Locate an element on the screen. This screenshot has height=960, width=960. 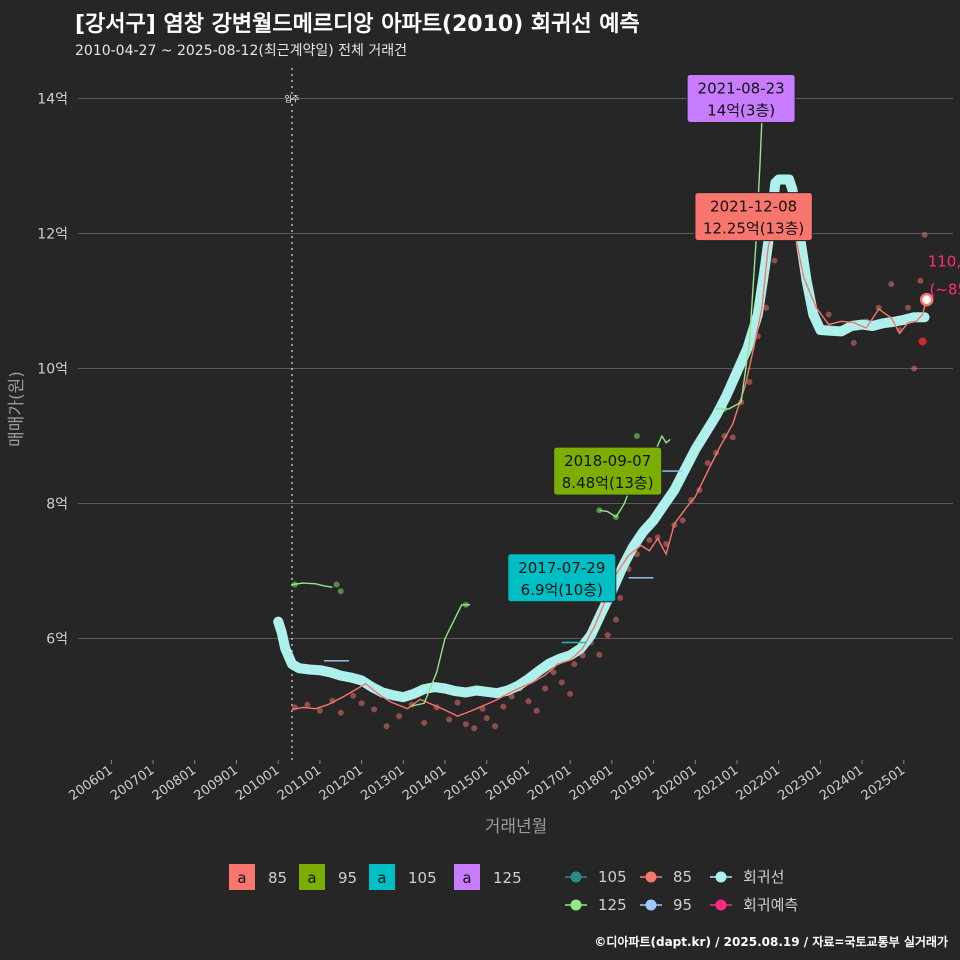
annotation-date: 2021-08-23 is located at coordinates (741, 89).